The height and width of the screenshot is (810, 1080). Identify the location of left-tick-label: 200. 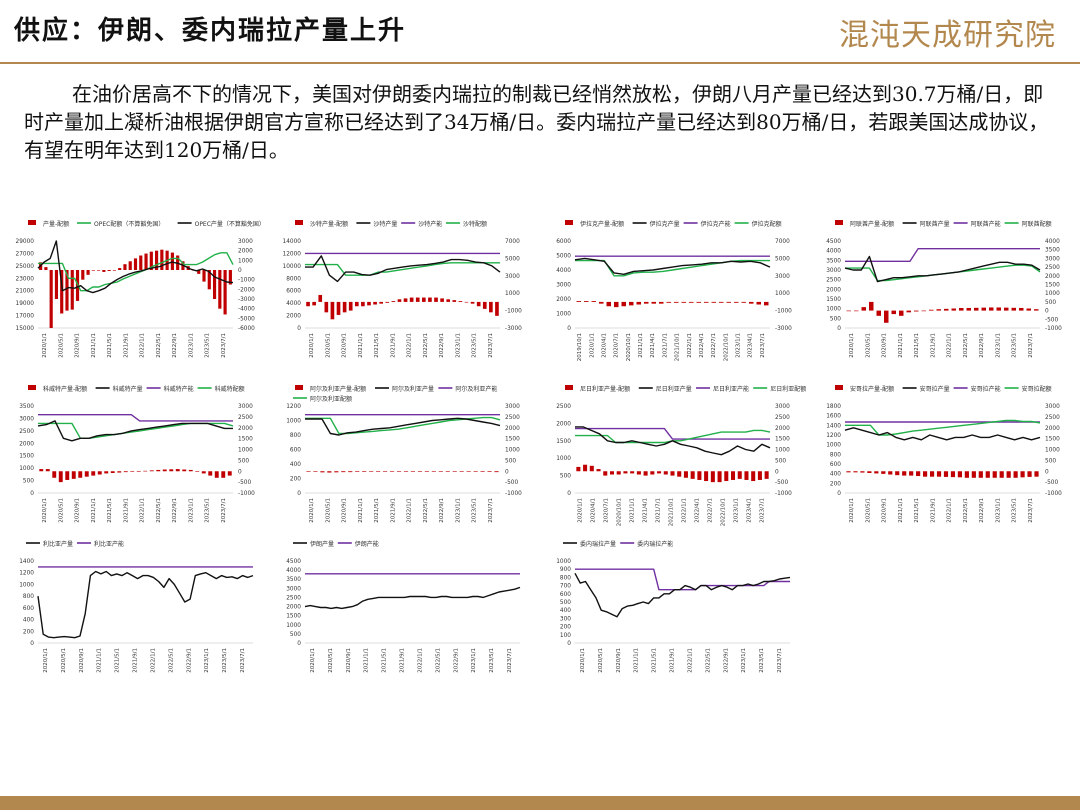
(28, 632).